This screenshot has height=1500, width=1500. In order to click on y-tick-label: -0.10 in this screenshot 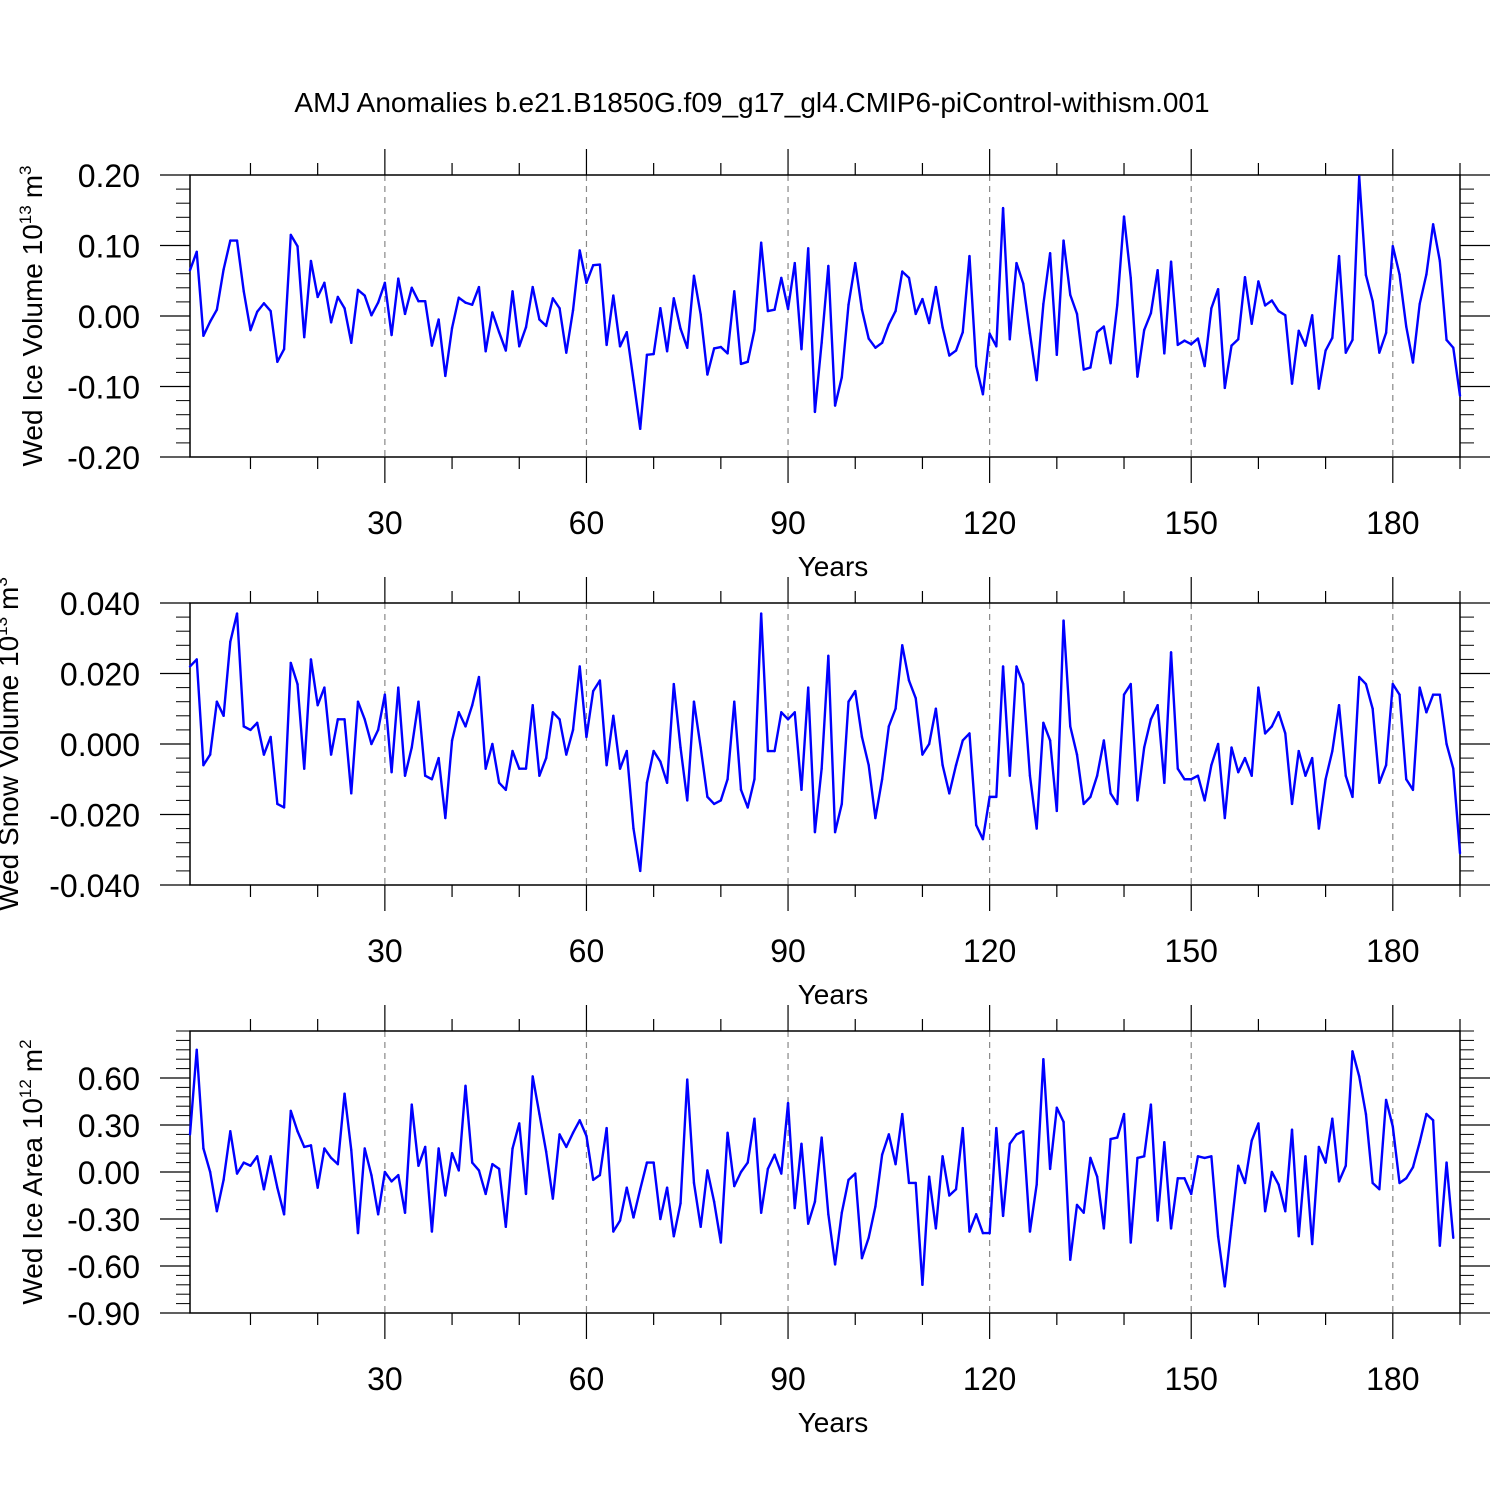, I will do `click(103, 388)`.